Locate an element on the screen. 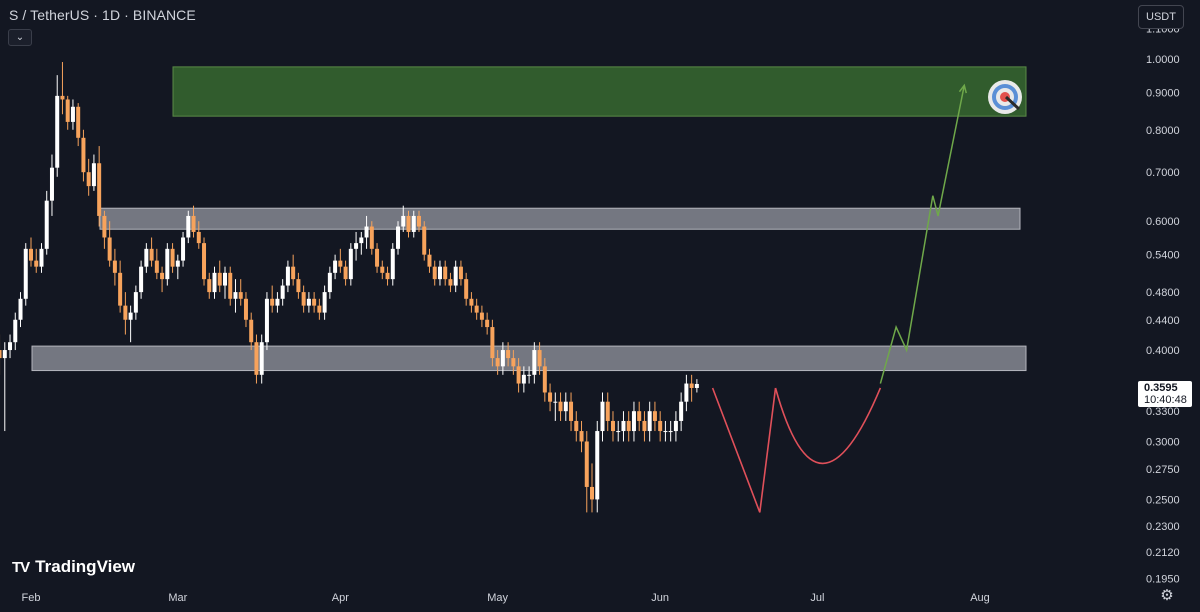 The height and width of the screenshot is (612, 1200). y-tick-label: 0.3000 is located at coordinates (1163, 442).